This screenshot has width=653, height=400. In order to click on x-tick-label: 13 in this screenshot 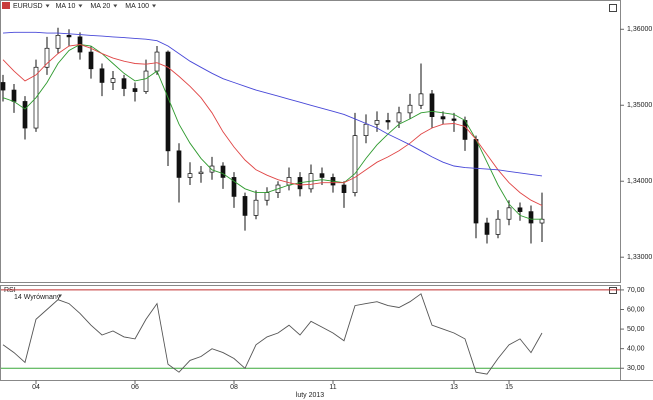, I will do `click(454, 387)`.